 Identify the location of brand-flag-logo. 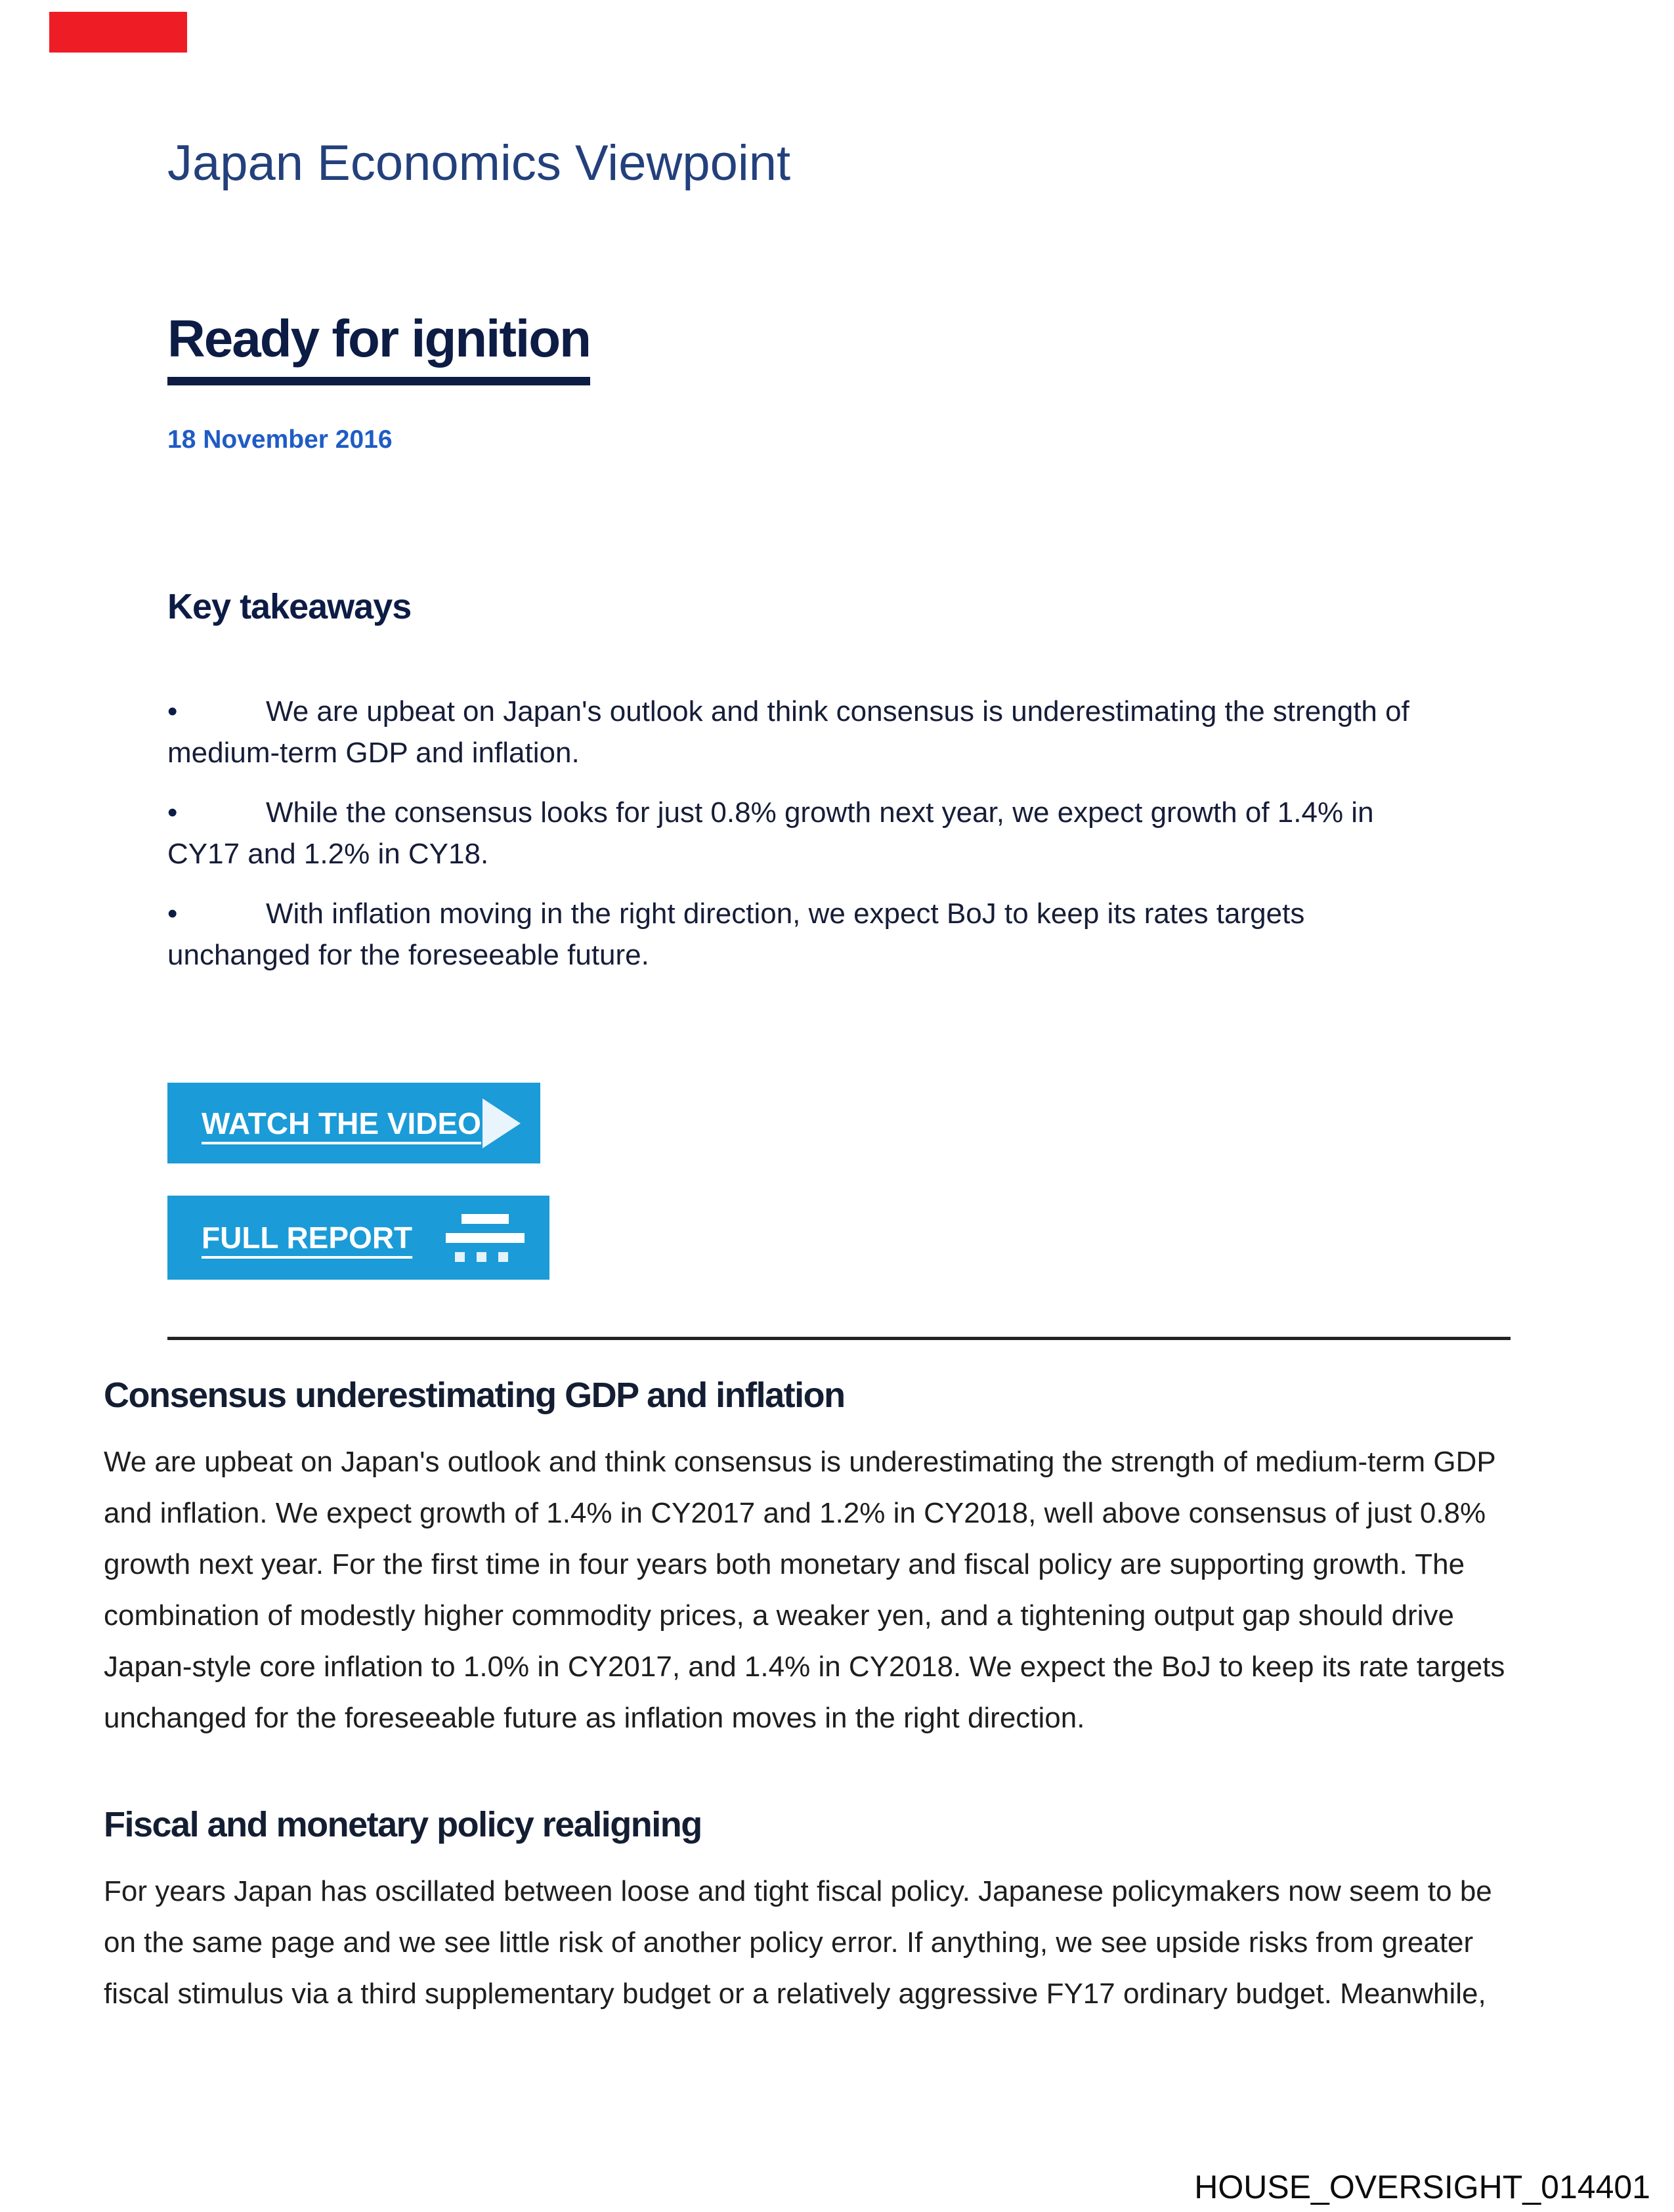
(118, 32).